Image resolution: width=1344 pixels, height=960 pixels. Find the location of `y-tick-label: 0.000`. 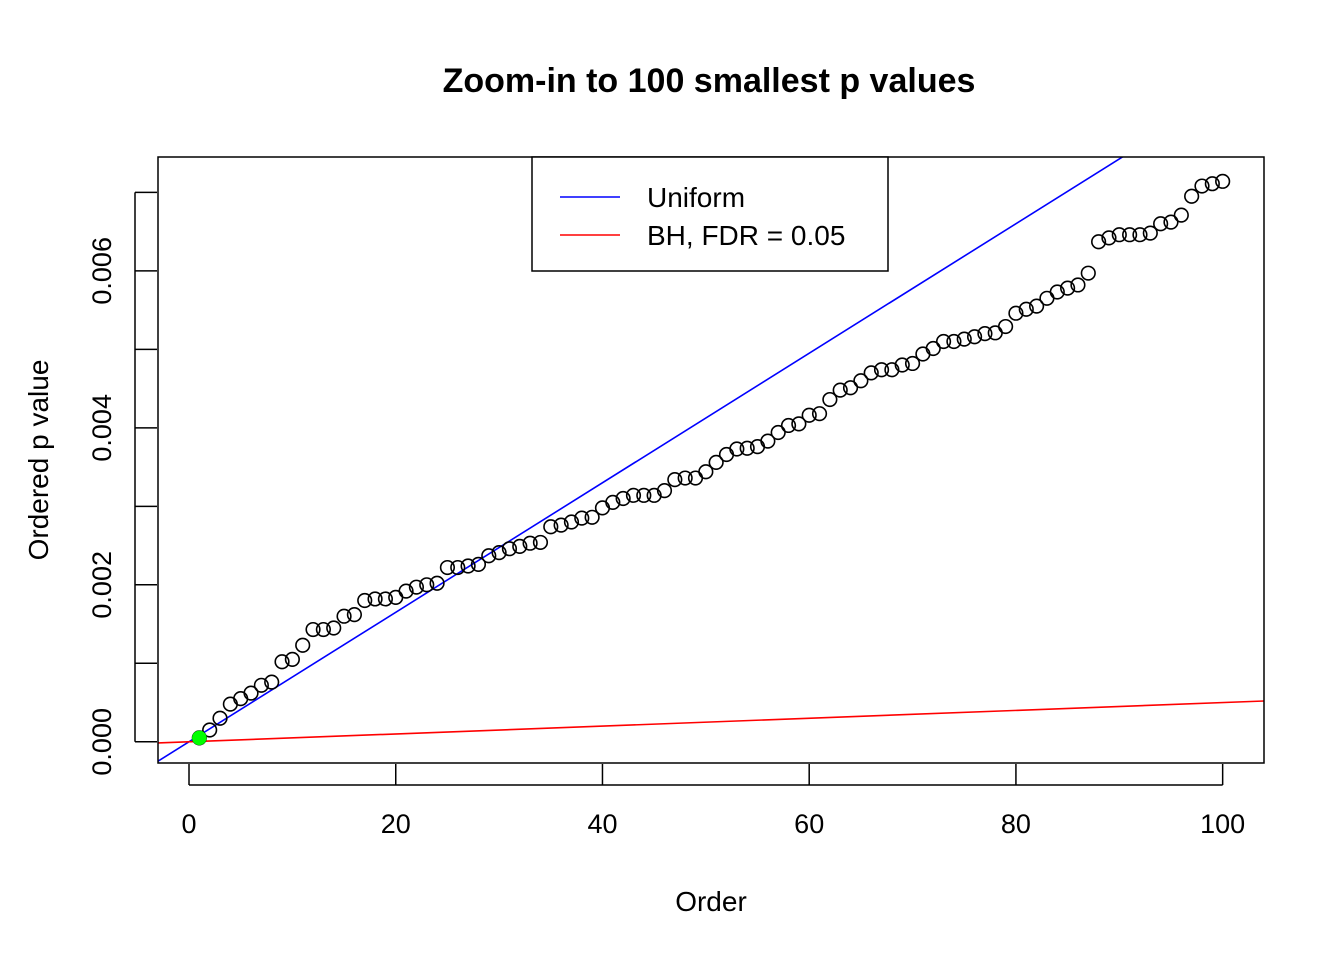

y-tick-label: 0.000 is located at coordinates (102, 742).